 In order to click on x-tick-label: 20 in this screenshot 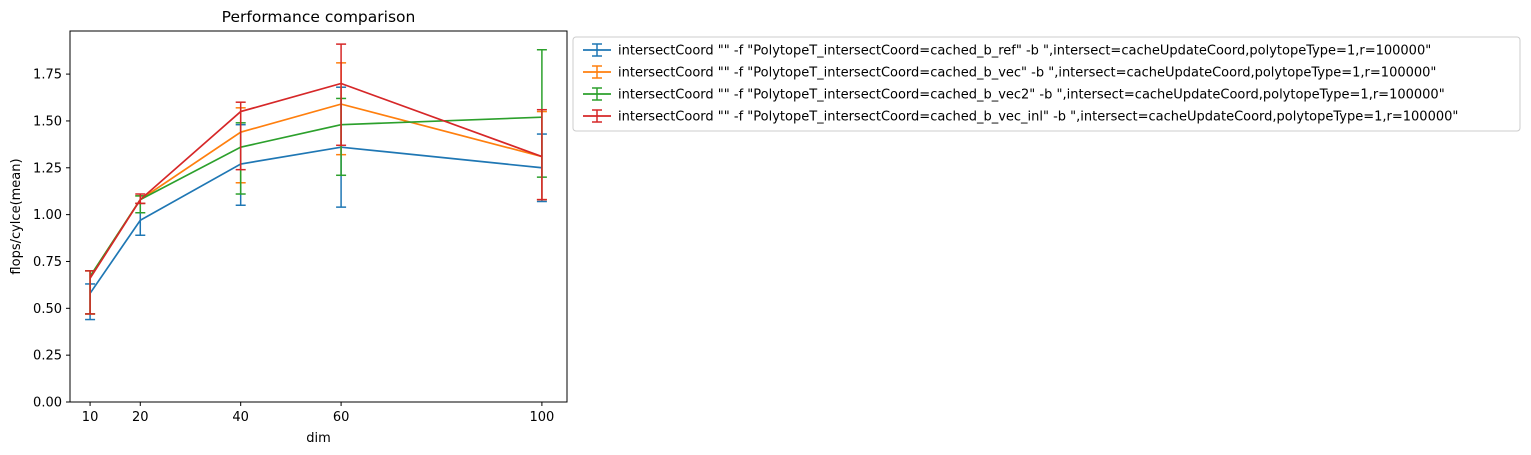, I will do `click(140, 417)`.